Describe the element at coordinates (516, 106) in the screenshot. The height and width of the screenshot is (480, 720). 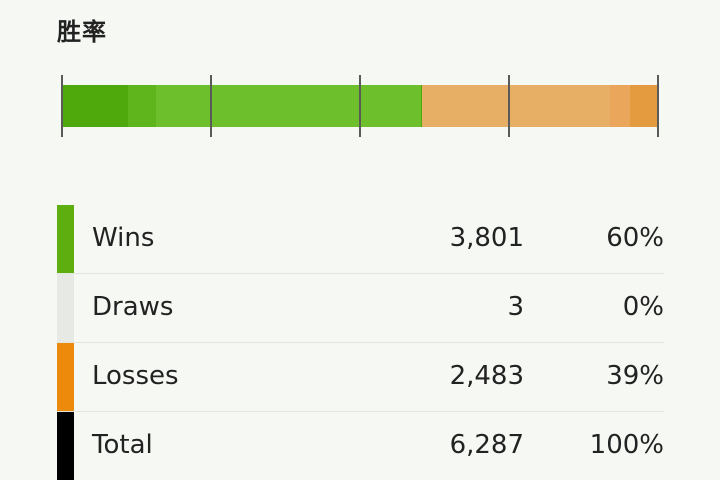
I see `losses-segment` at that location.